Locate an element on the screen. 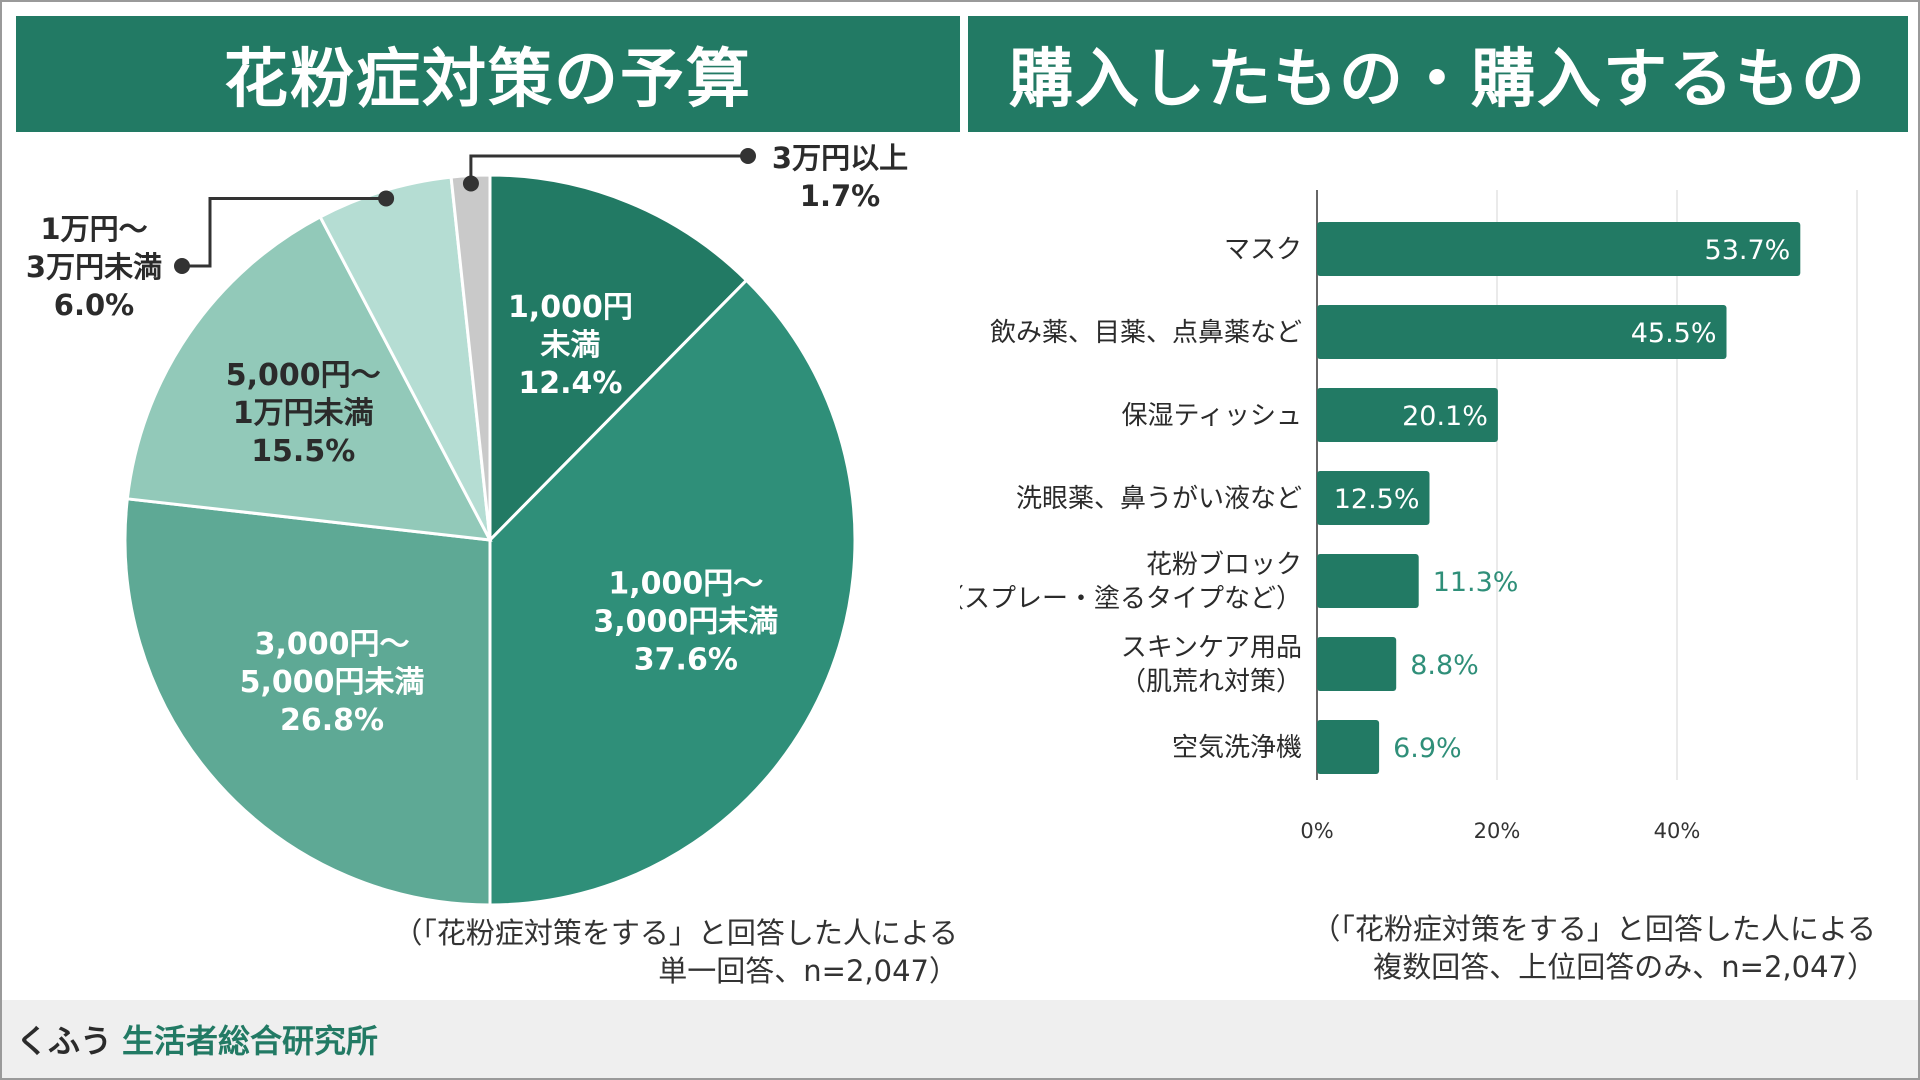  bar-value-label-7: 6.9% is located at coordinates (1427, 748).